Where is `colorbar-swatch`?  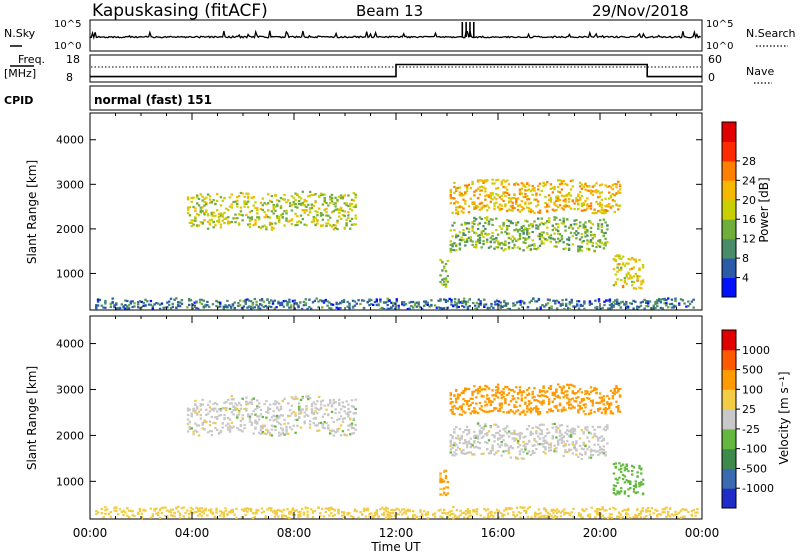 colorbar-swatch is located at coordinates (729, 478).